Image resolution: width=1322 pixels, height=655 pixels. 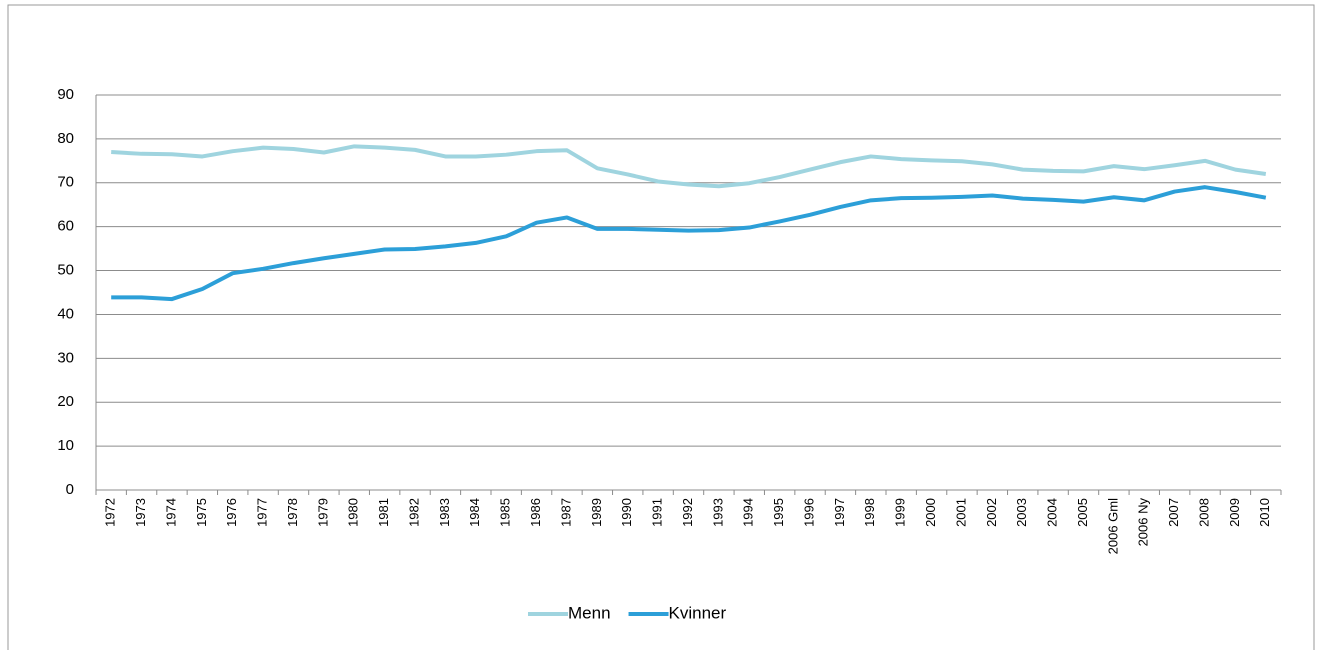 I want to click on y-tick-label: 60, so click(x=65, y=226).